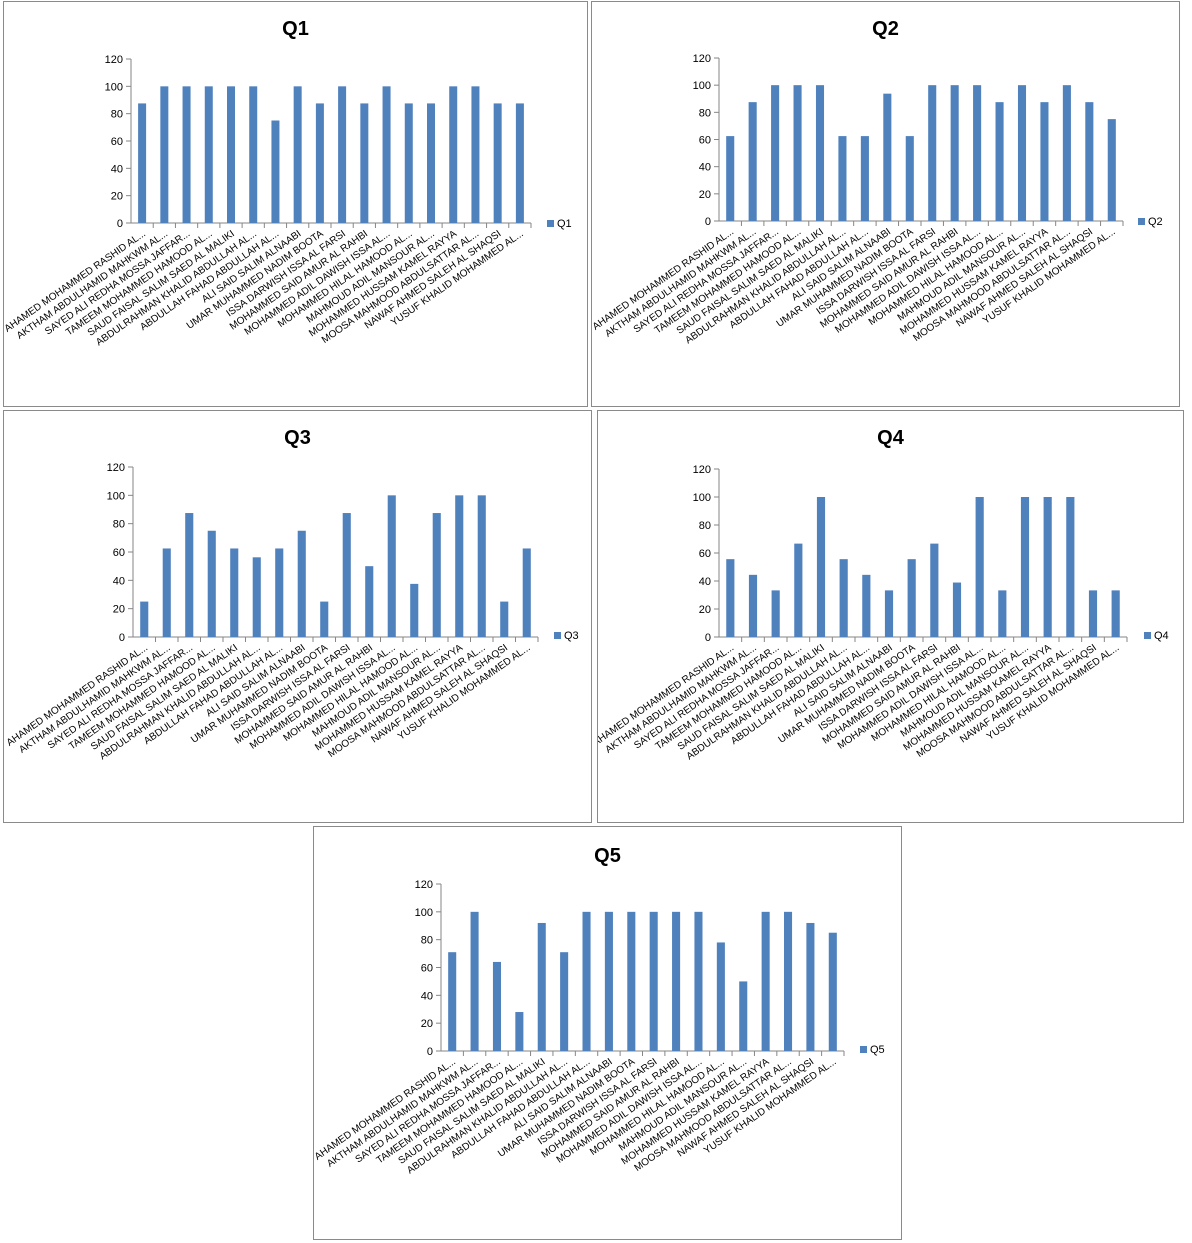 Image resolution: width=1192 pixels, height=1243 pixels. I want to click on legend: Q1, so click(559, 224).